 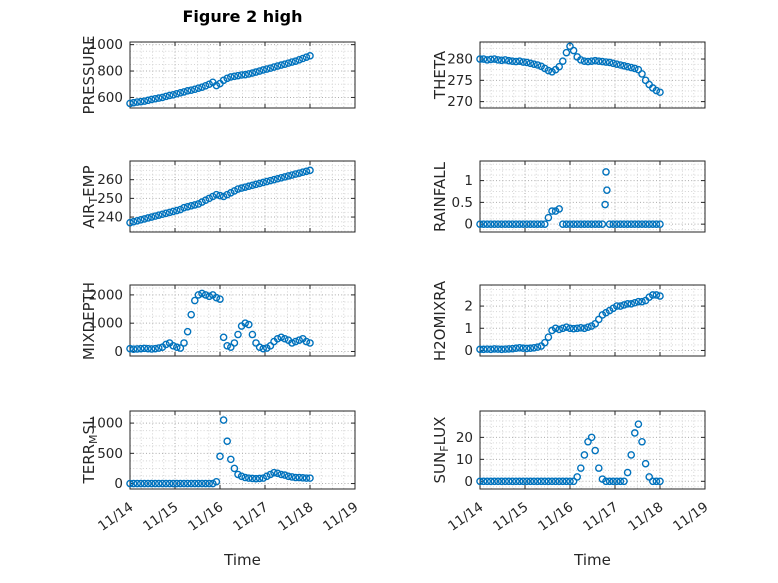 What do you see at coordinates (220, 452) in the screenshot?
I see `data-series-terr-msl` at bounding box center [220, 452].